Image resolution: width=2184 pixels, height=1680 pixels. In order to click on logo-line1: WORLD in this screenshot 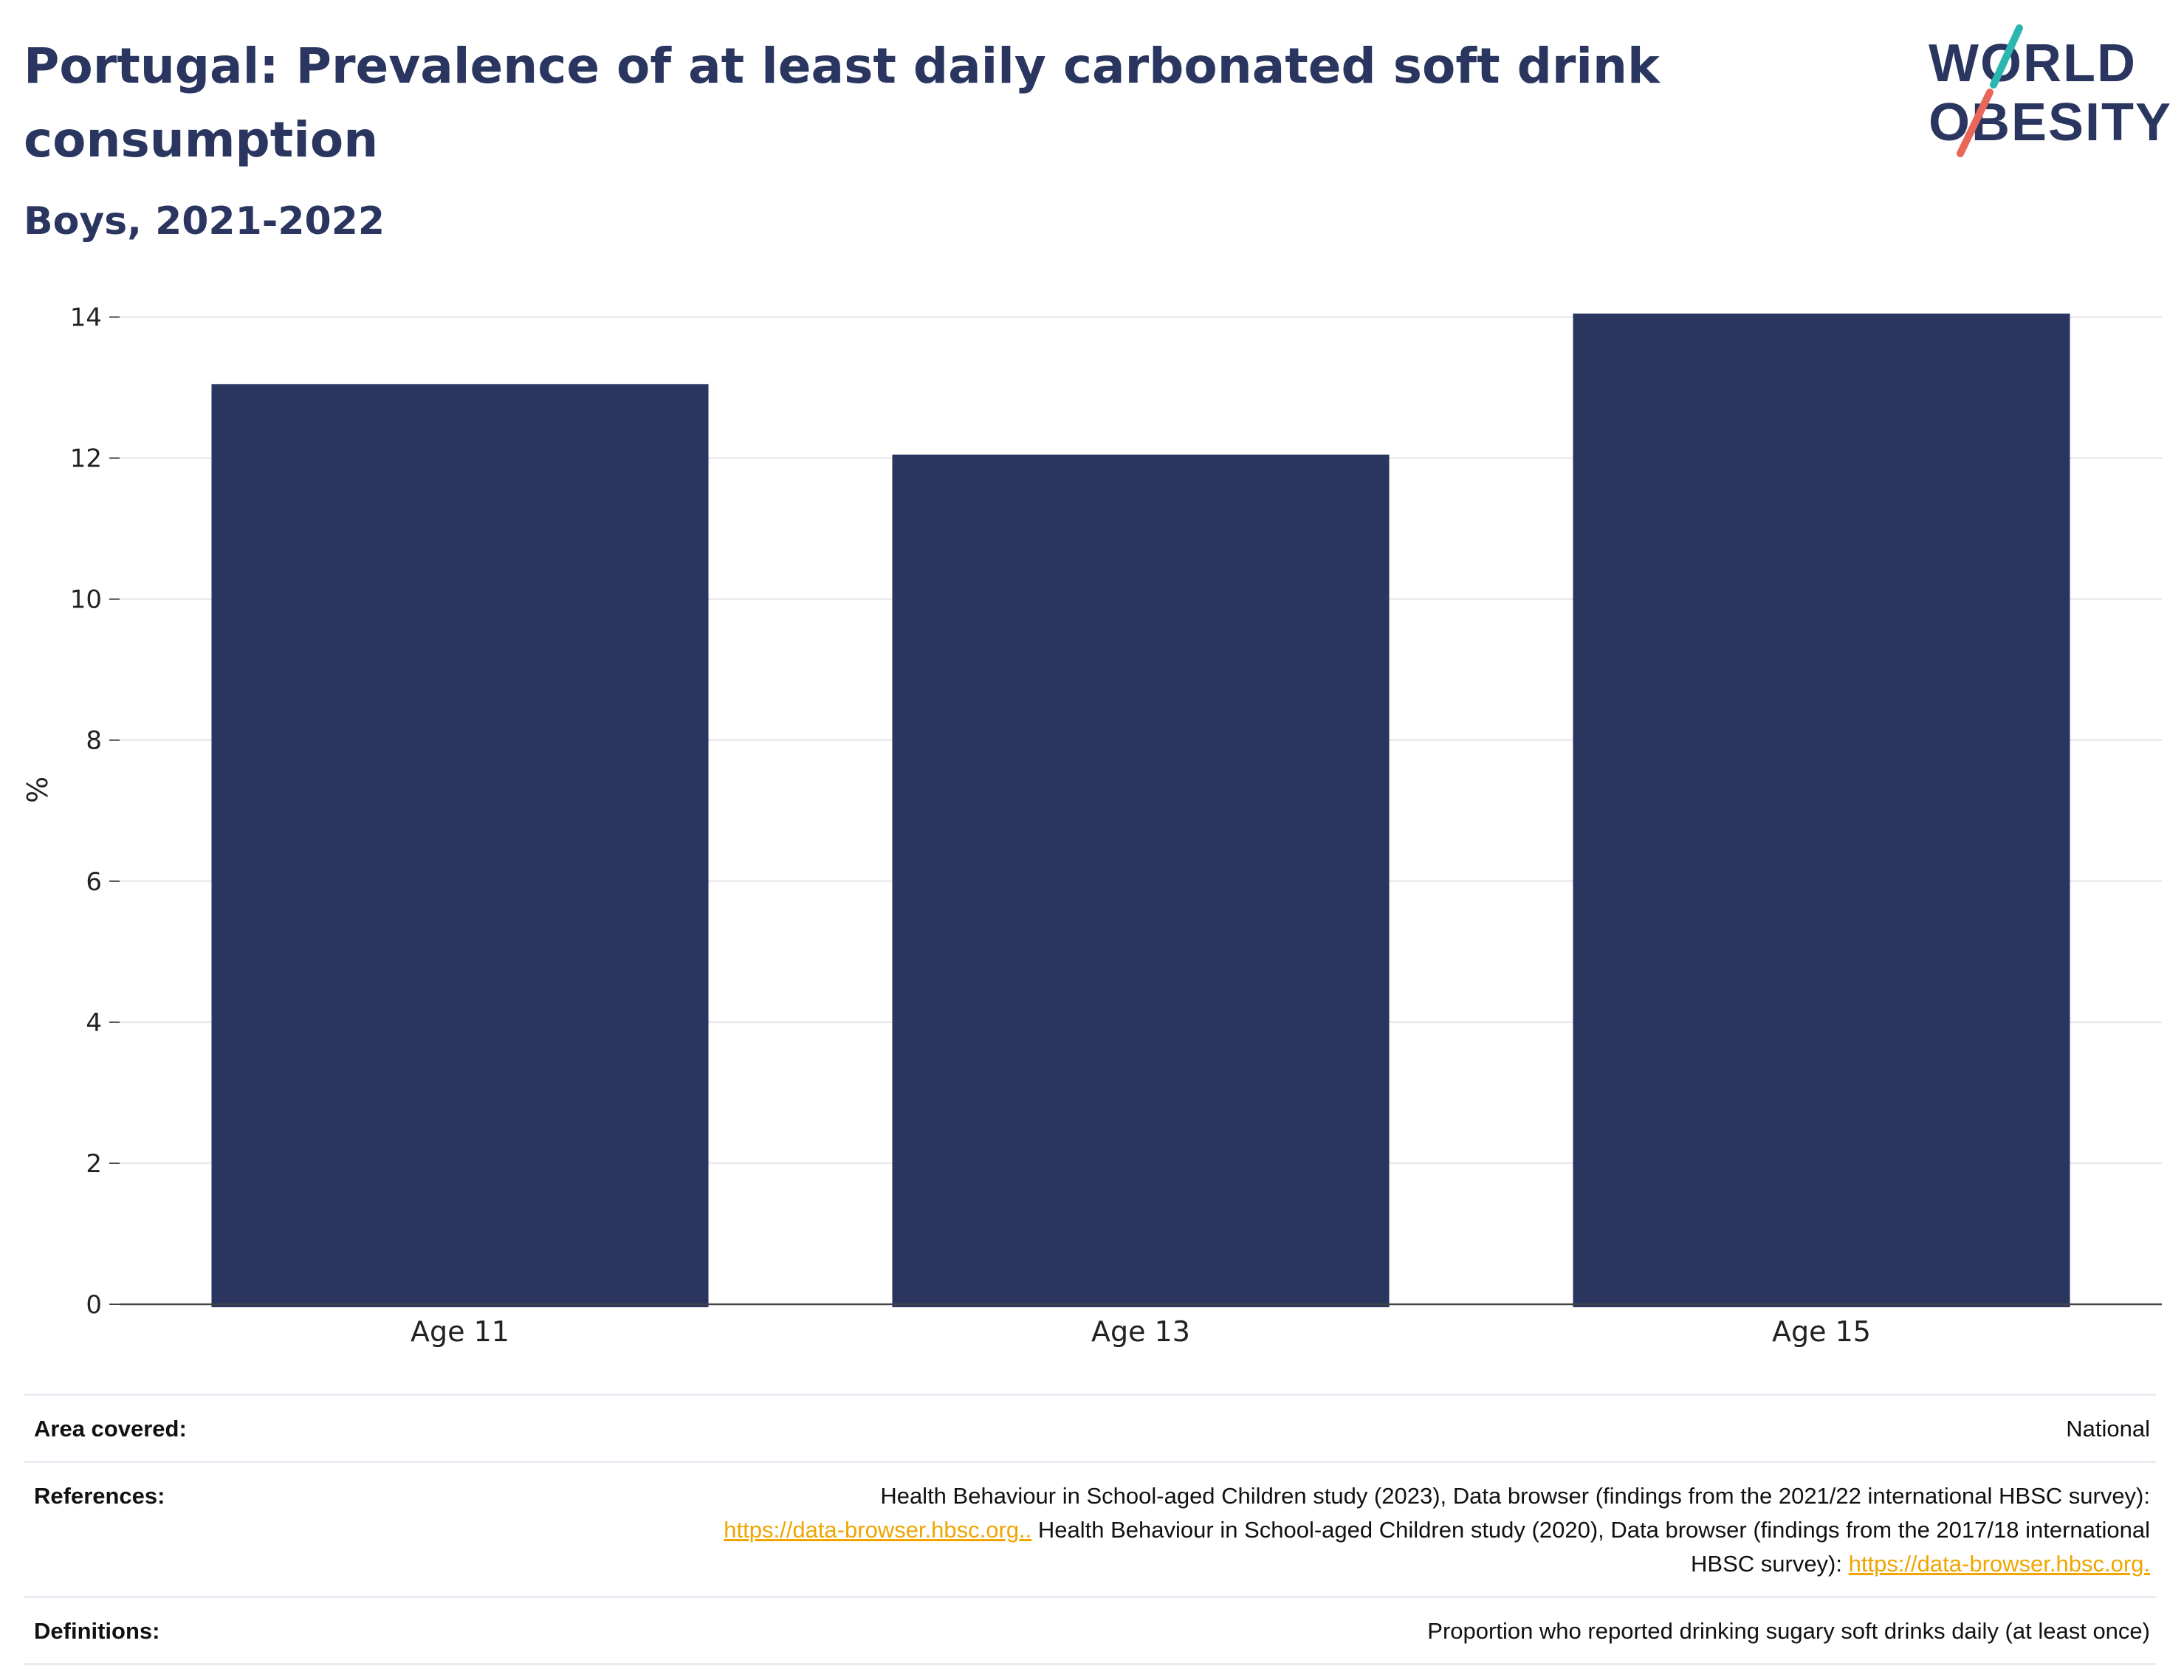, I will do `click(2033, 63)`.